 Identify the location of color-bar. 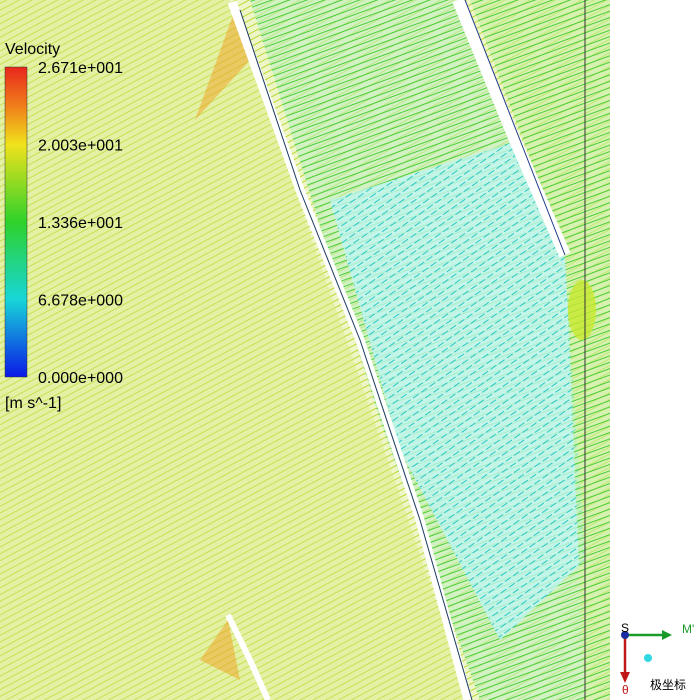
(16, 222).